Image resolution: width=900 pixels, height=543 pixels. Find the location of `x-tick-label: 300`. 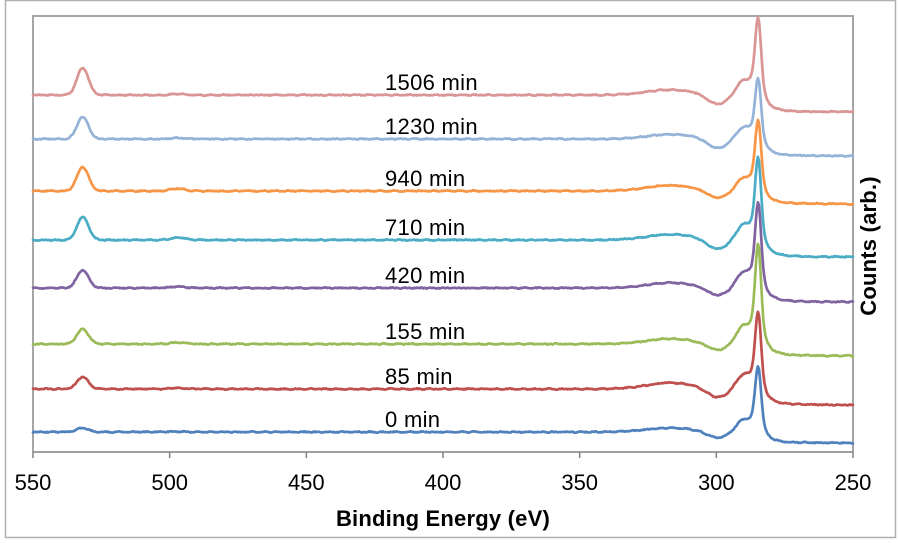

x-tick-label: 300 is located at coordinates (716, 482).